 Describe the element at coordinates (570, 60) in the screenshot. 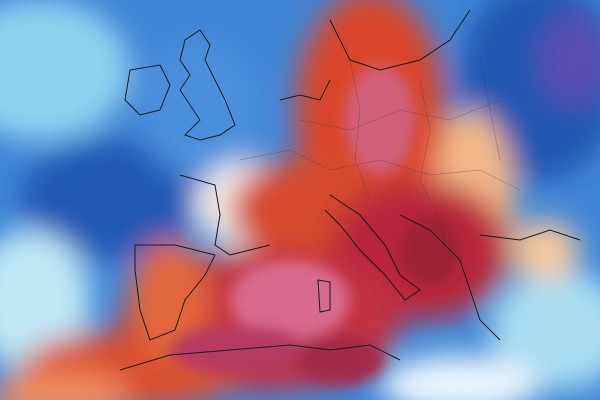

I see `cold-core` at that location.